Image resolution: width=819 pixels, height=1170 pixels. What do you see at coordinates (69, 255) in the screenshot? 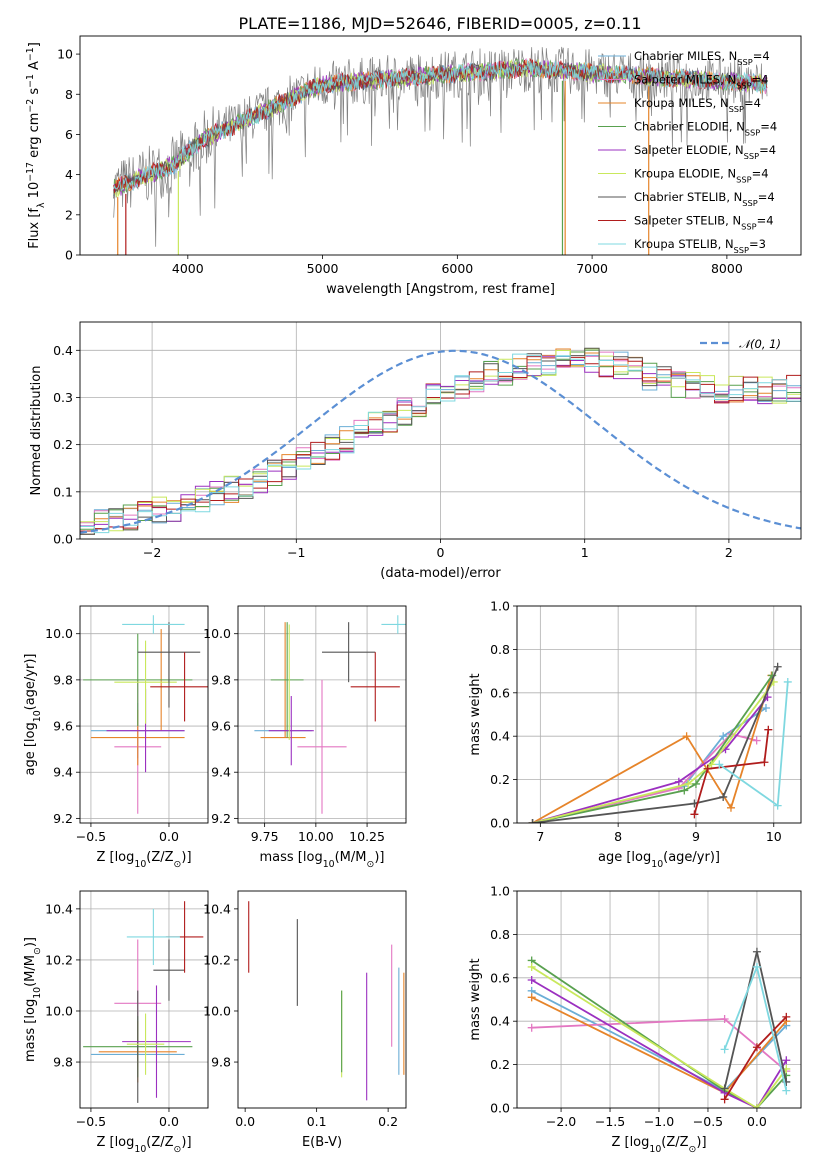
I see `y-tick-label: 0` at bounding box center [69, 255].